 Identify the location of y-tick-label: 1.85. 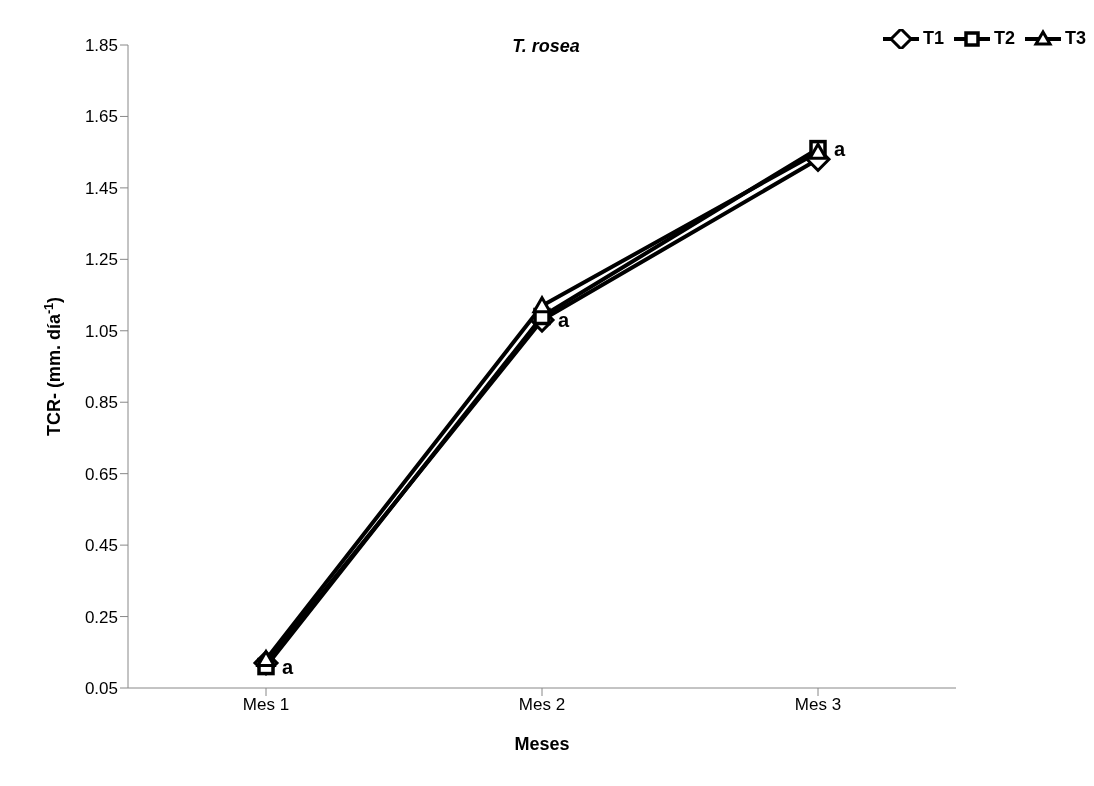
(101, 46).